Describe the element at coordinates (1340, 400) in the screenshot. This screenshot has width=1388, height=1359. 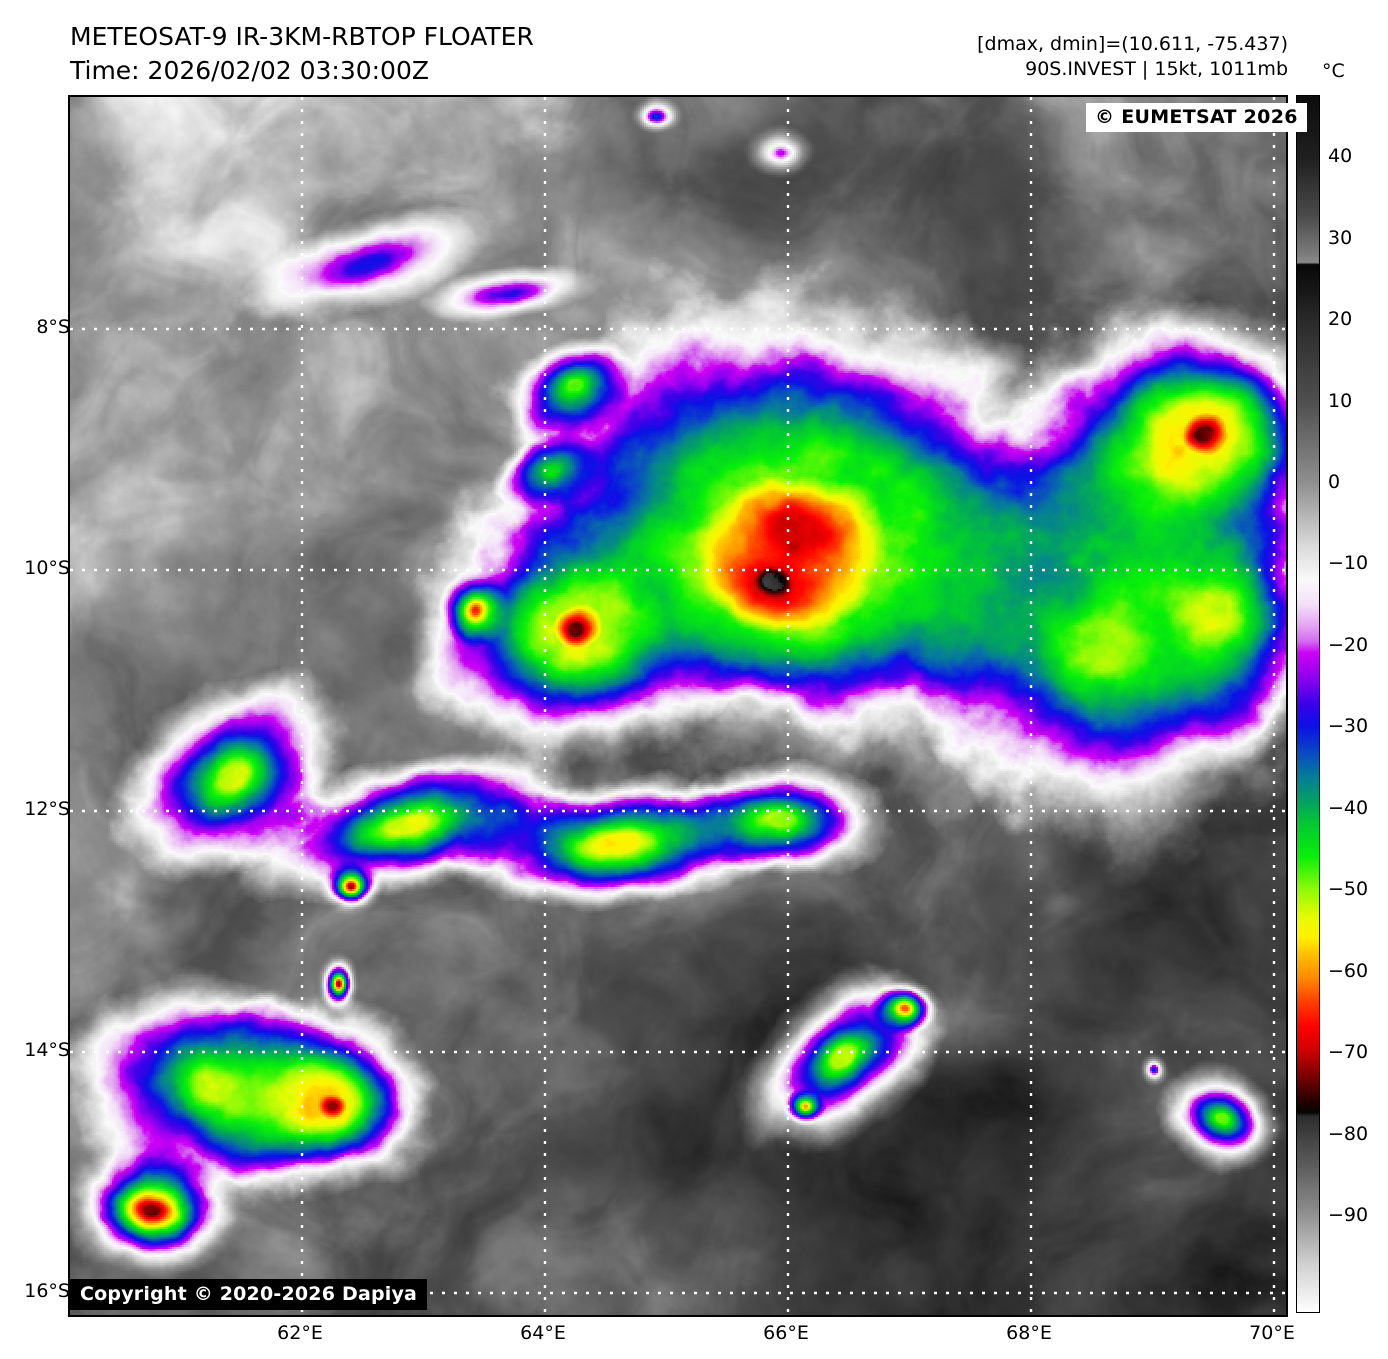
I see `colorbar-tick-3: 10` at that location.